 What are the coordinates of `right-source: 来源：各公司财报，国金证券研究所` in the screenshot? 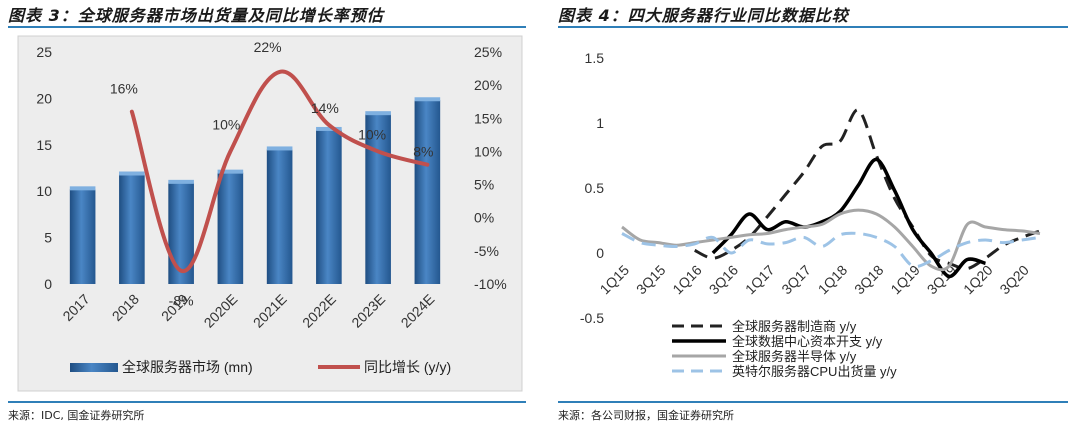 It's located at (646, 415).